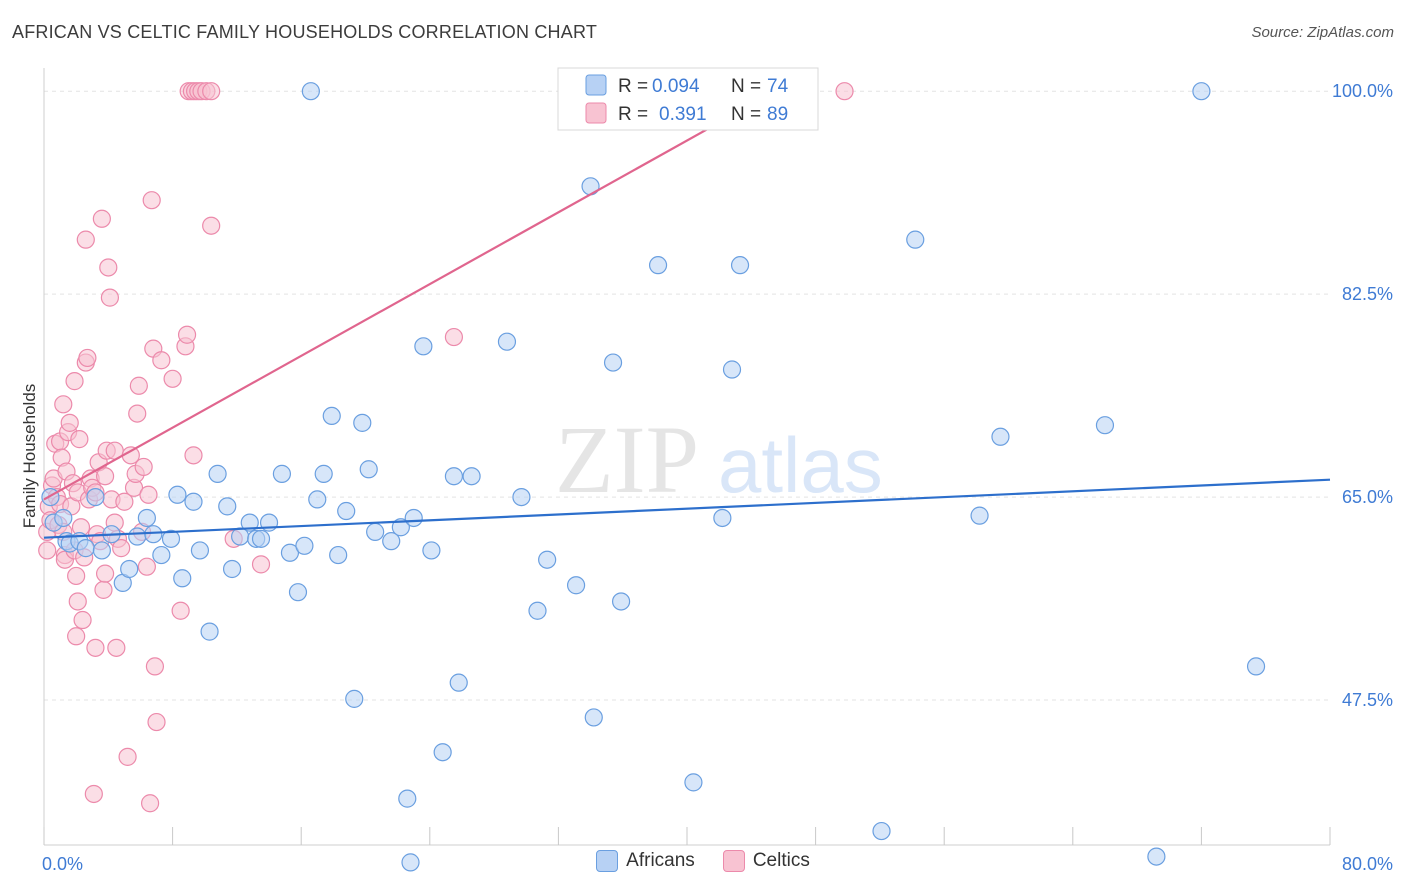 Image resolution: width=1406 pixels, height=892 pixels. I want to click on legend-label-africans: Africans, so click(660, 860).